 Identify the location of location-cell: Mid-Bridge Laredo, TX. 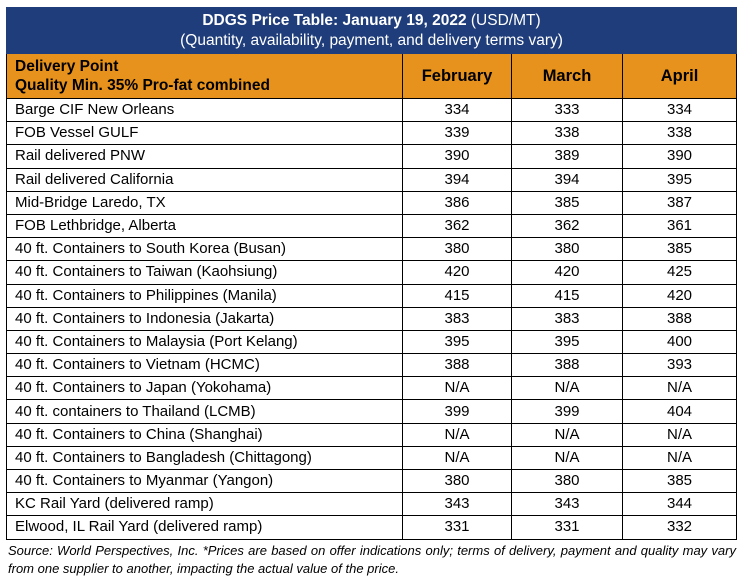
(204, 202).